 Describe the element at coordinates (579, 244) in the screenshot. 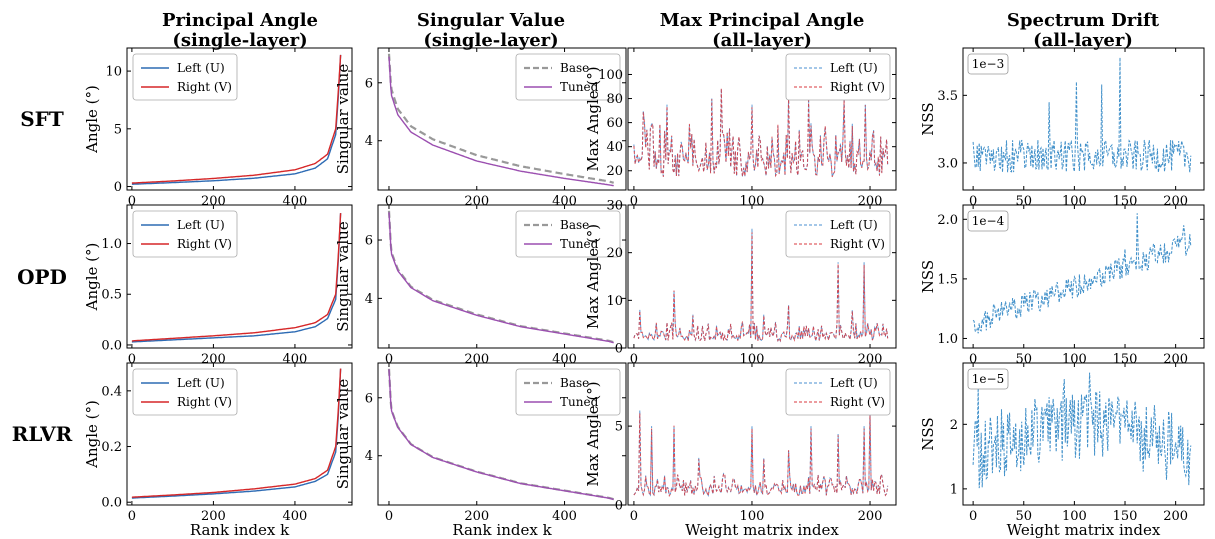

I see `legend-label-tuned: Tuned` at that location.